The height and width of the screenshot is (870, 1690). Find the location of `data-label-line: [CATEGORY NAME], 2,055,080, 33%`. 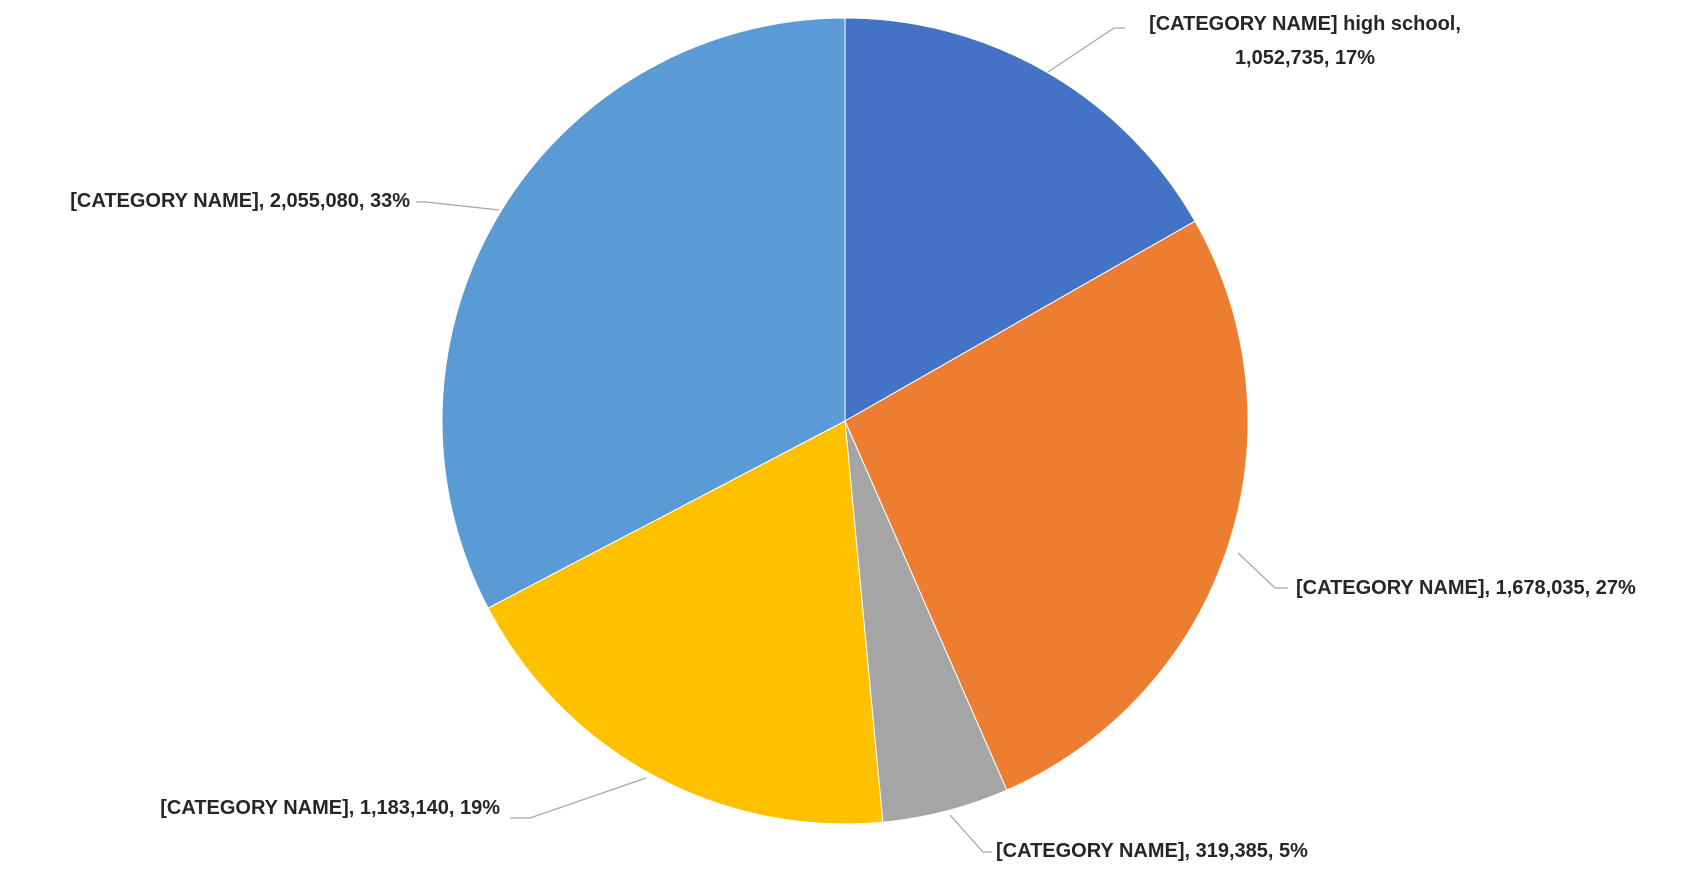

data-label-line: [CATEGORY NAME], 2,055,080, 33% is located at coordinates (240, 201).